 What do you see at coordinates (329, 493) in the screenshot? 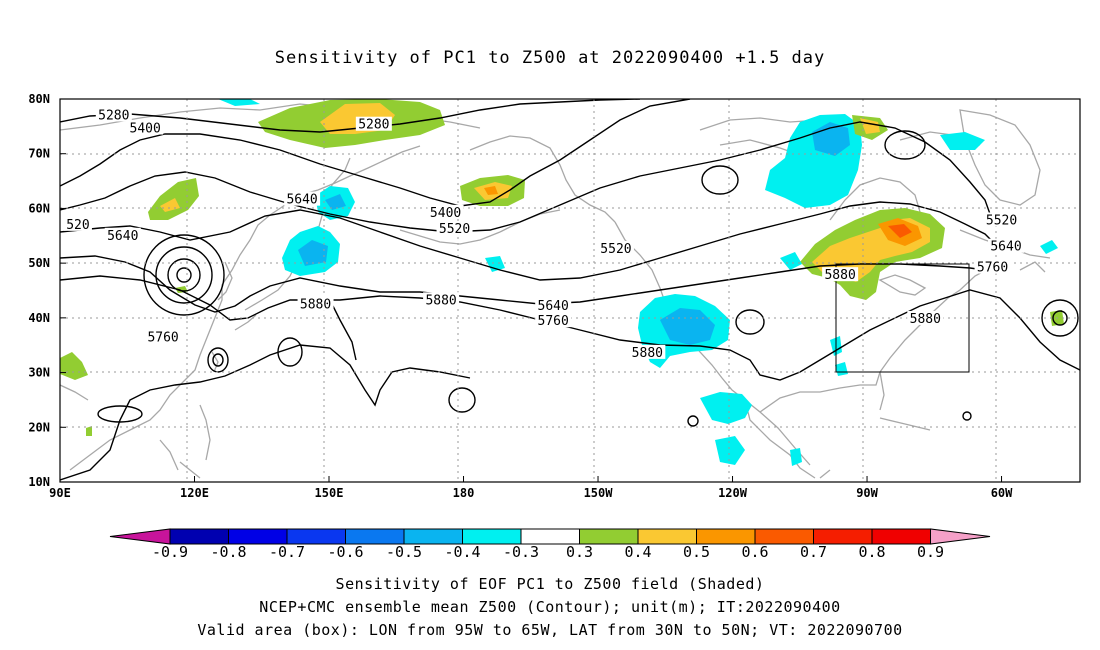
I see `lon-tick-label: 150E` at bounding box center [329, 493].